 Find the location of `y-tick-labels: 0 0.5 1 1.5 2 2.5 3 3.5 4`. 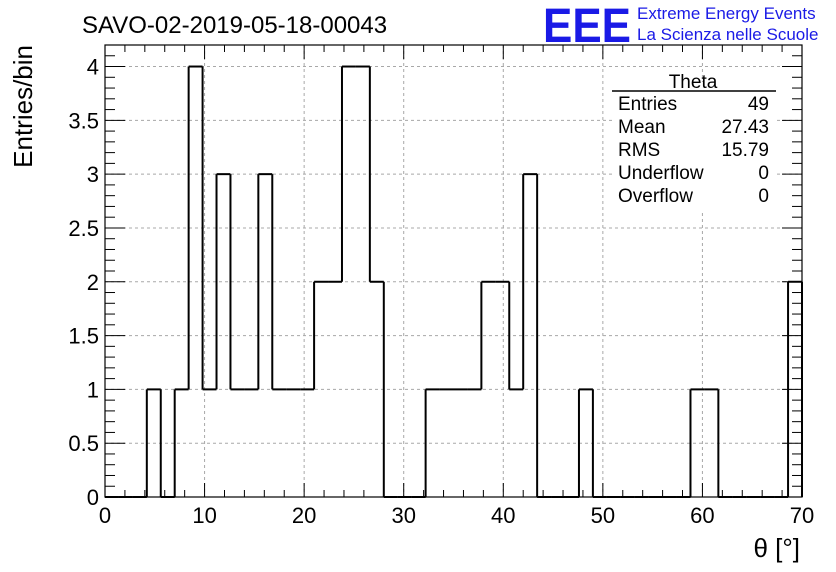

y-tick-labels: 0 0.5 1 1.5 2 2.5 3 3.5 4 is located at coordinates (83, 282).